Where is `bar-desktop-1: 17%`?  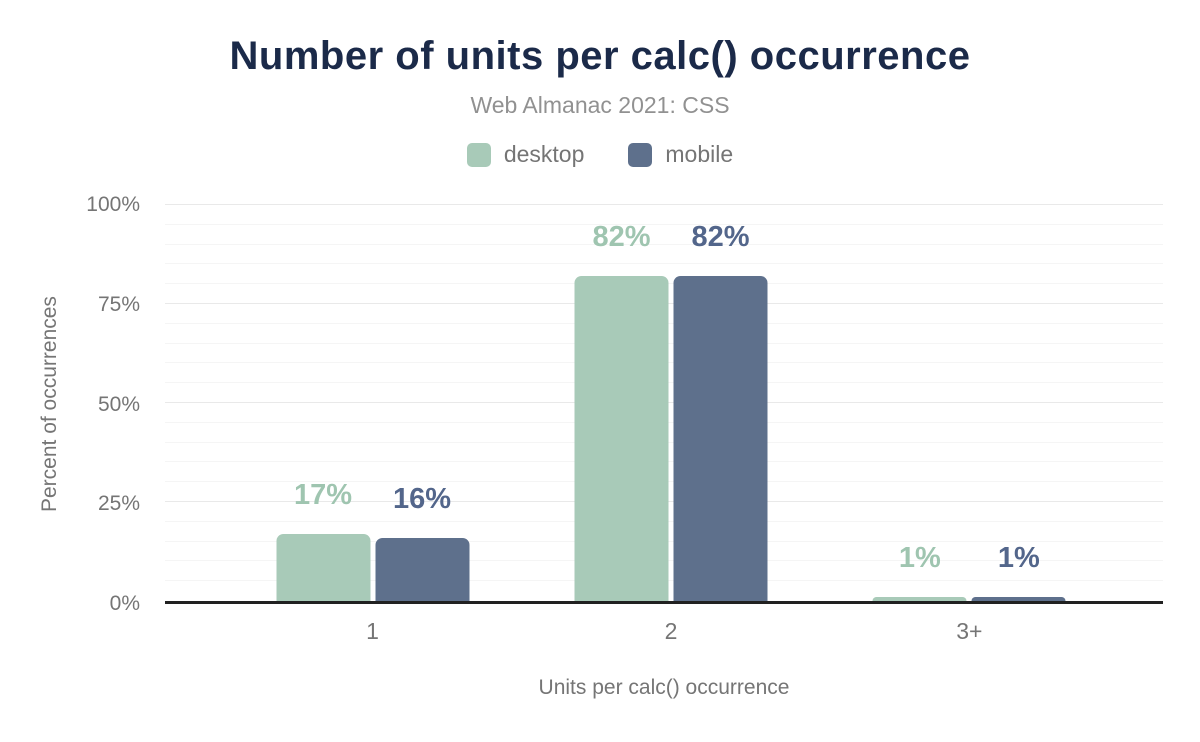 bar-desktop-1: 17% is located at coordinates (323, 540).